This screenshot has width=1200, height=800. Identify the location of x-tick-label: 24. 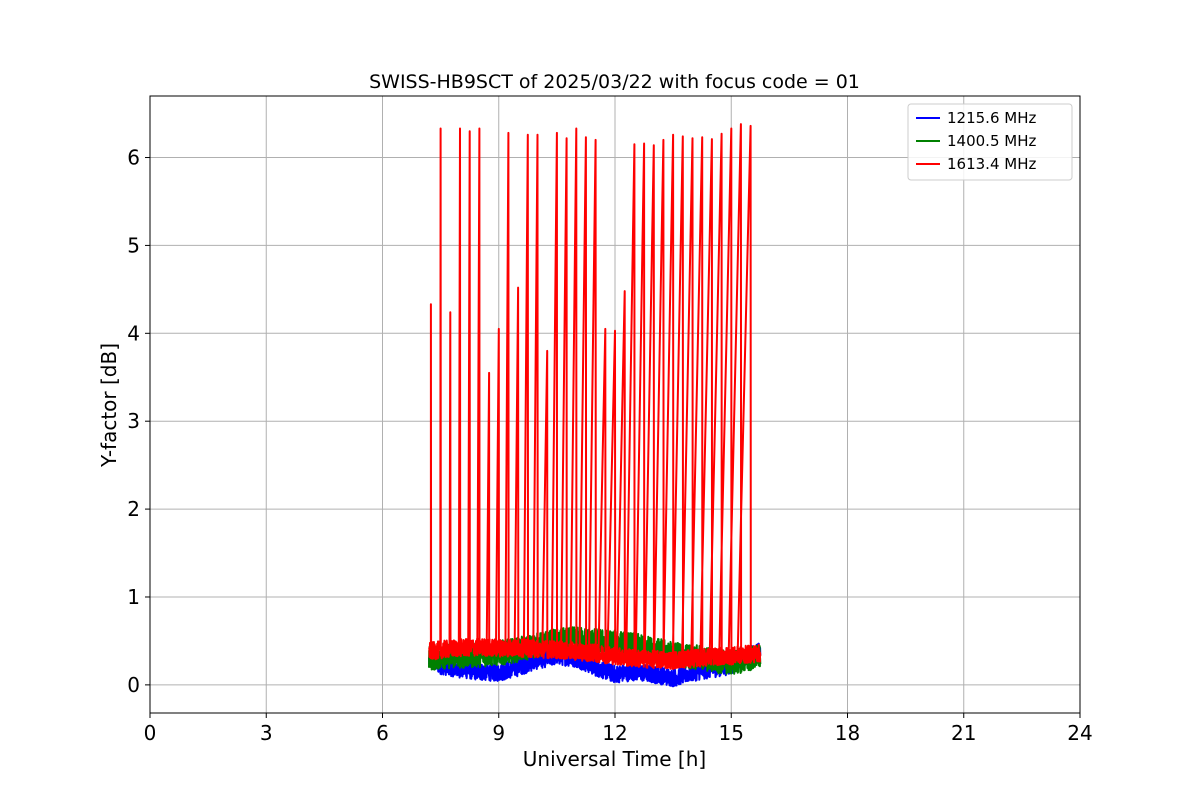
(1079, 733).